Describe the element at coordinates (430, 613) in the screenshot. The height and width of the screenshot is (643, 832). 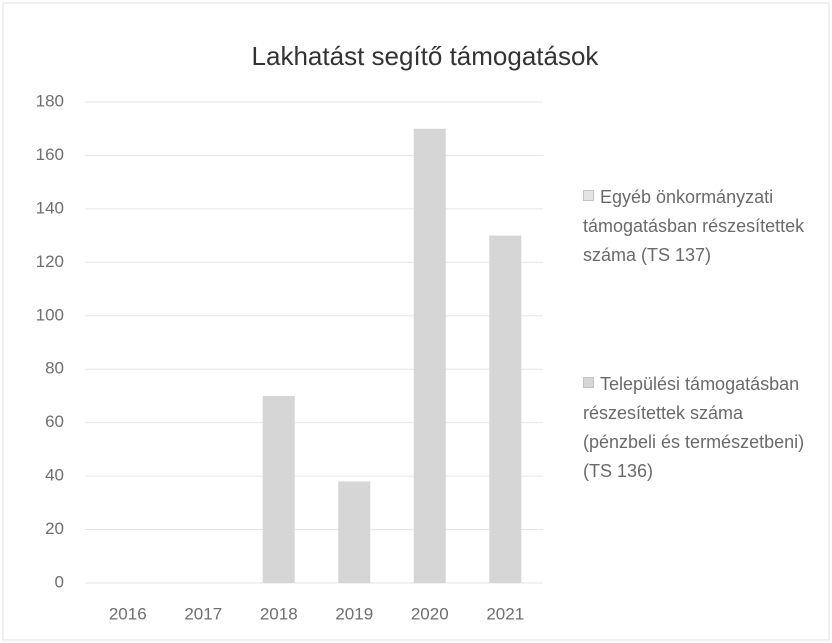
I see `x-tick-label: 2020` at that location.